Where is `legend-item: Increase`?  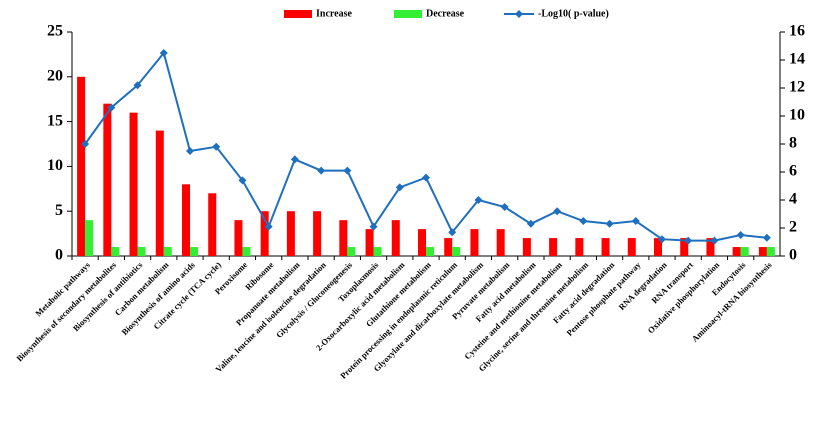 legend-item: Increase is located at coordinates (318, 13).